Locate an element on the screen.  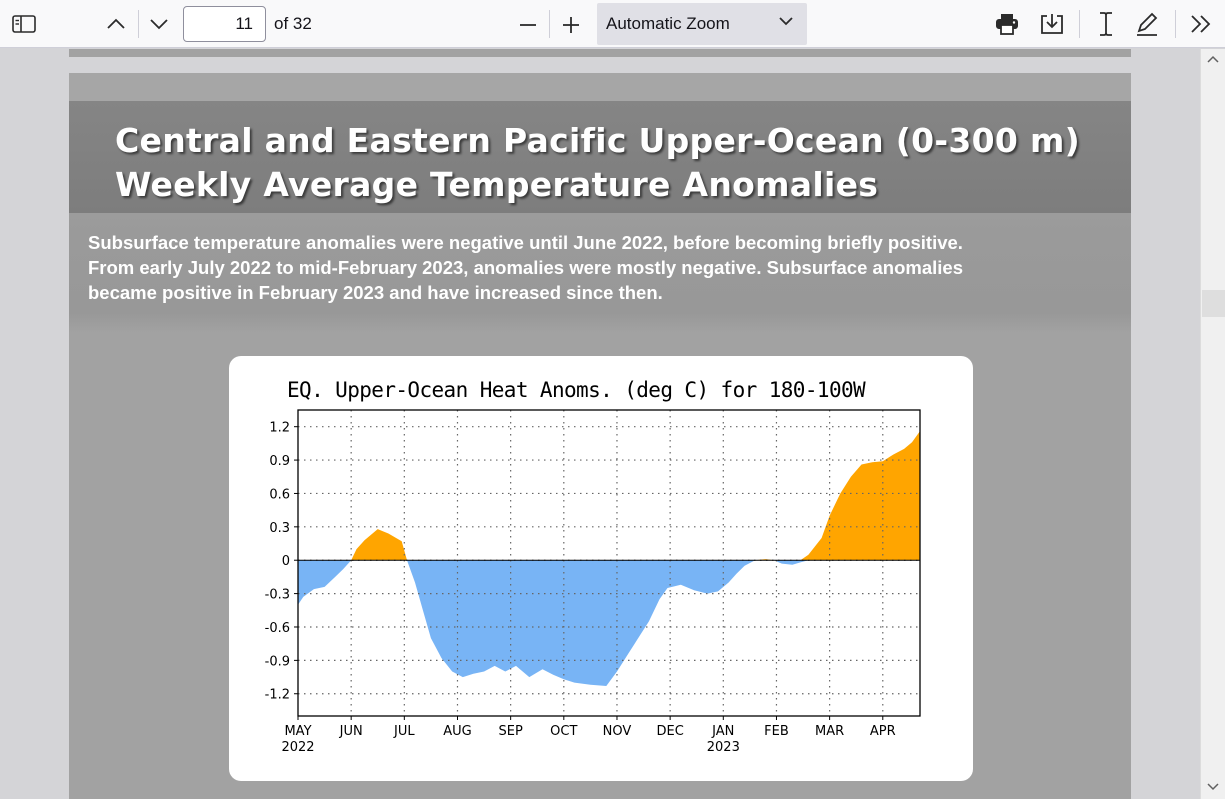
previous-page-button is located at coordinates (116, 24).